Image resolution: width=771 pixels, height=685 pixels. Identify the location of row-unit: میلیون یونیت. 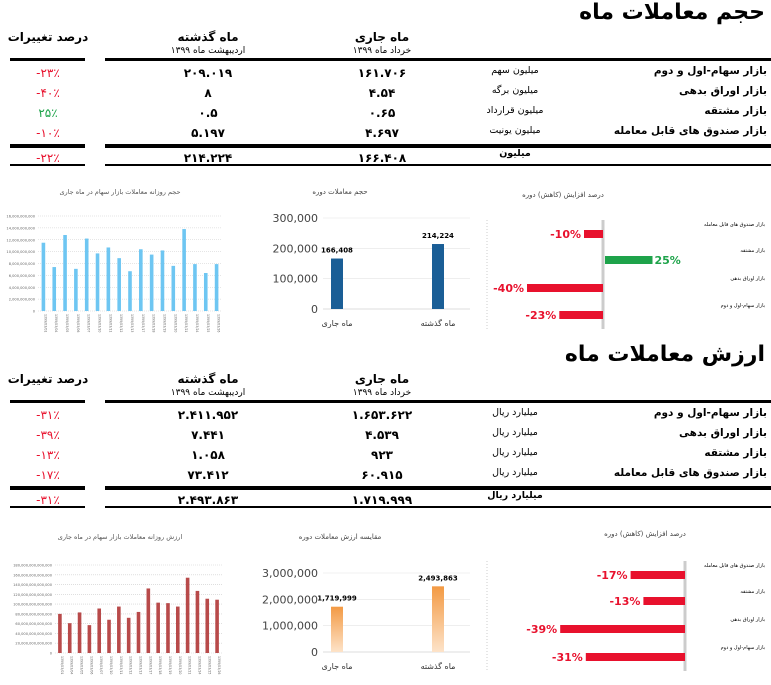
(515, 130).